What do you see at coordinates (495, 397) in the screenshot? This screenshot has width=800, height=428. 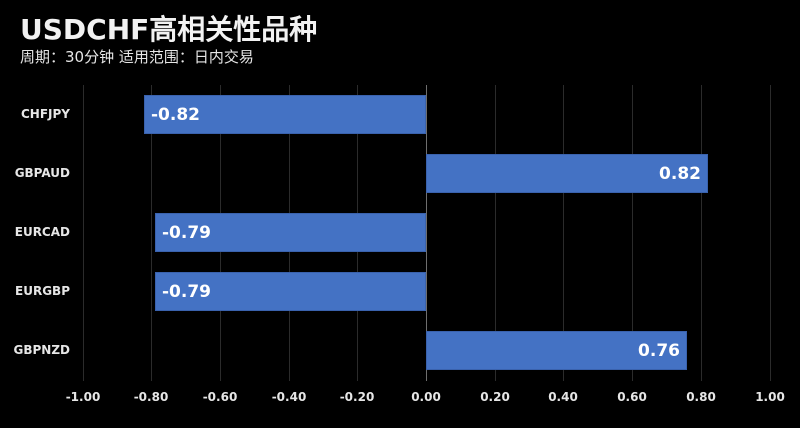 I see `x-tick-label: 0.20` at bounding box center [495, 397].